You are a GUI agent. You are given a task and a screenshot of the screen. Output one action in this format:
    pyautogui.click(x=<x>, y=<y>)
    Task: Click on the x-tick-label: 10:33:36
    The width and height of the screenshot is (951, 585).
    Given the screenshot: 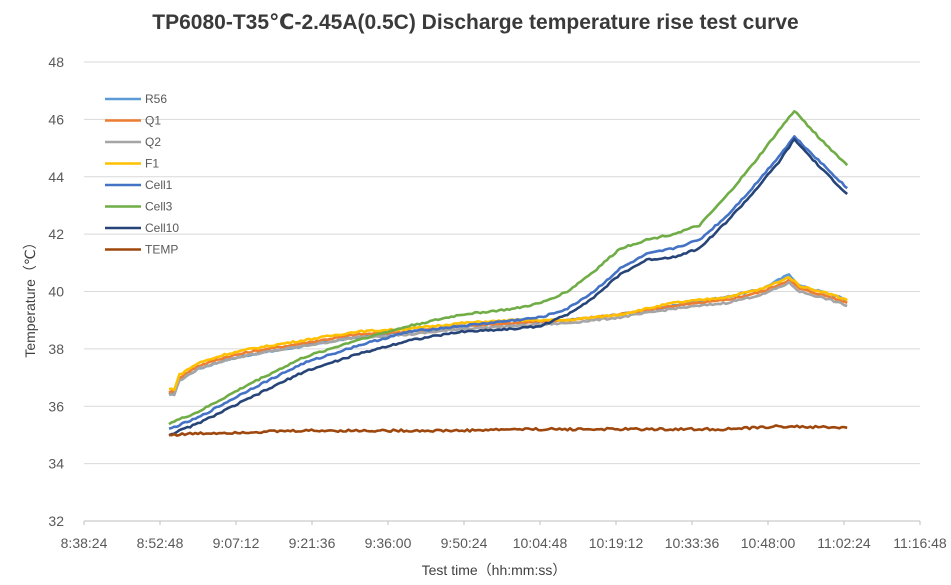 What is the action you would take?
    pyautogui.click(x=692, y=543)
    